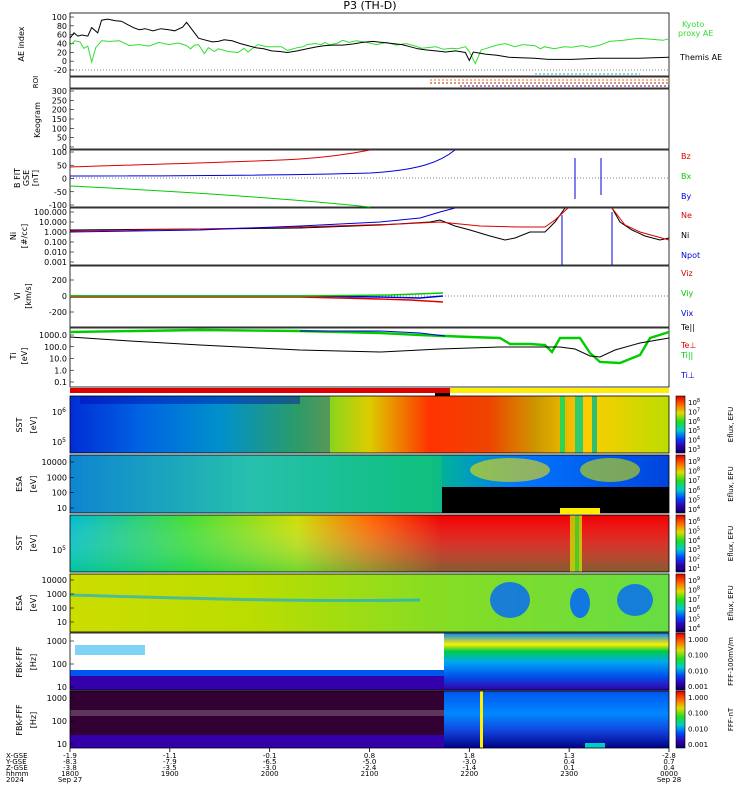 This screenshot has height=800, width=750. I want to click on fbk1-ytick-tick: 1000, so click(57, 641).